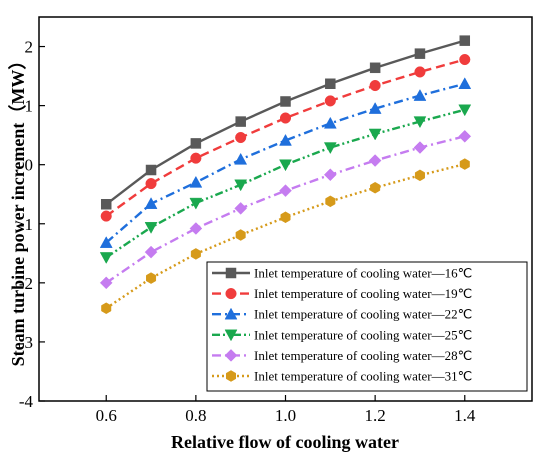  What do you see at coordinates (363, 314) in the screenshot?
I see `legend-label: Inlet temperature of cooling water—22℃` at bounding box center [363, 314].